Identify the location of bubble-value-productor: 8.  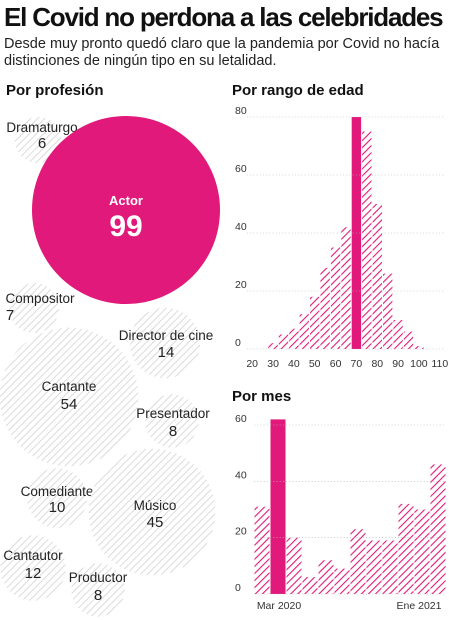
(98, 595).